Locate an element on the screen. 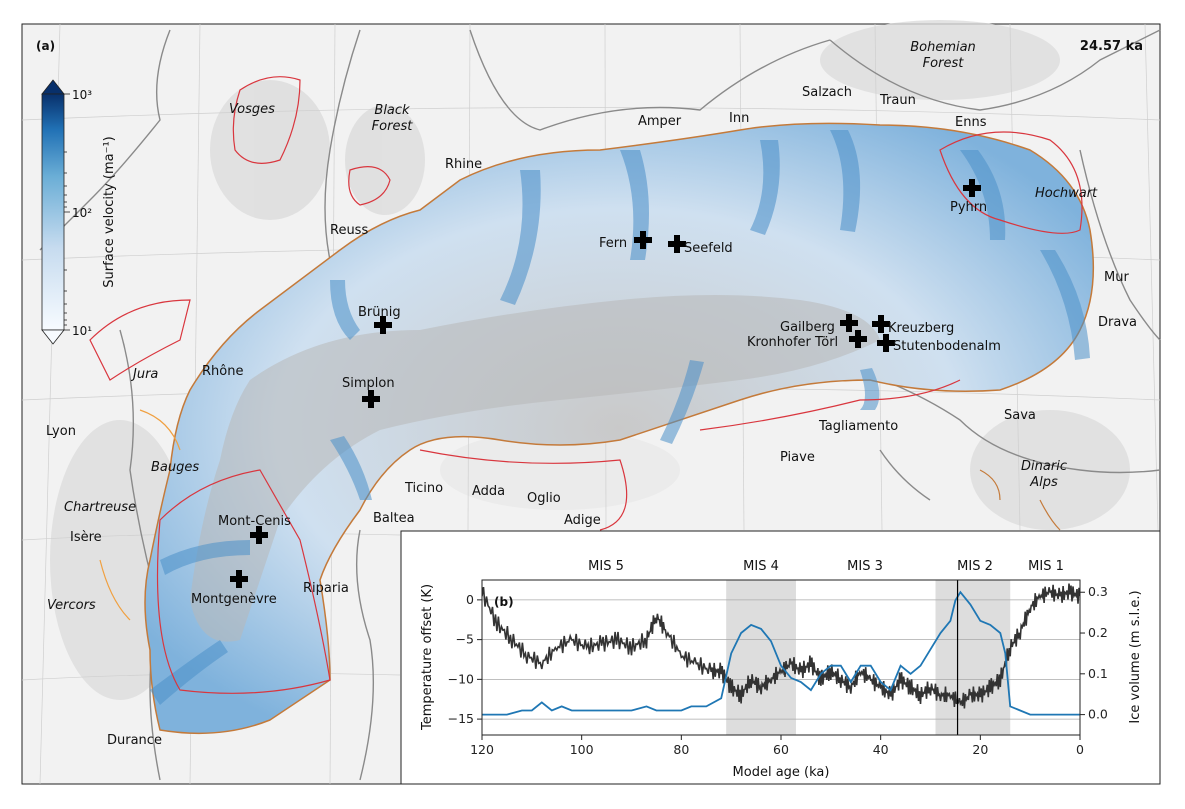 Image resolution: width=1185 pixels, height=809 pixels. x-tick-label: 80 is located at coordinates (681, 749).